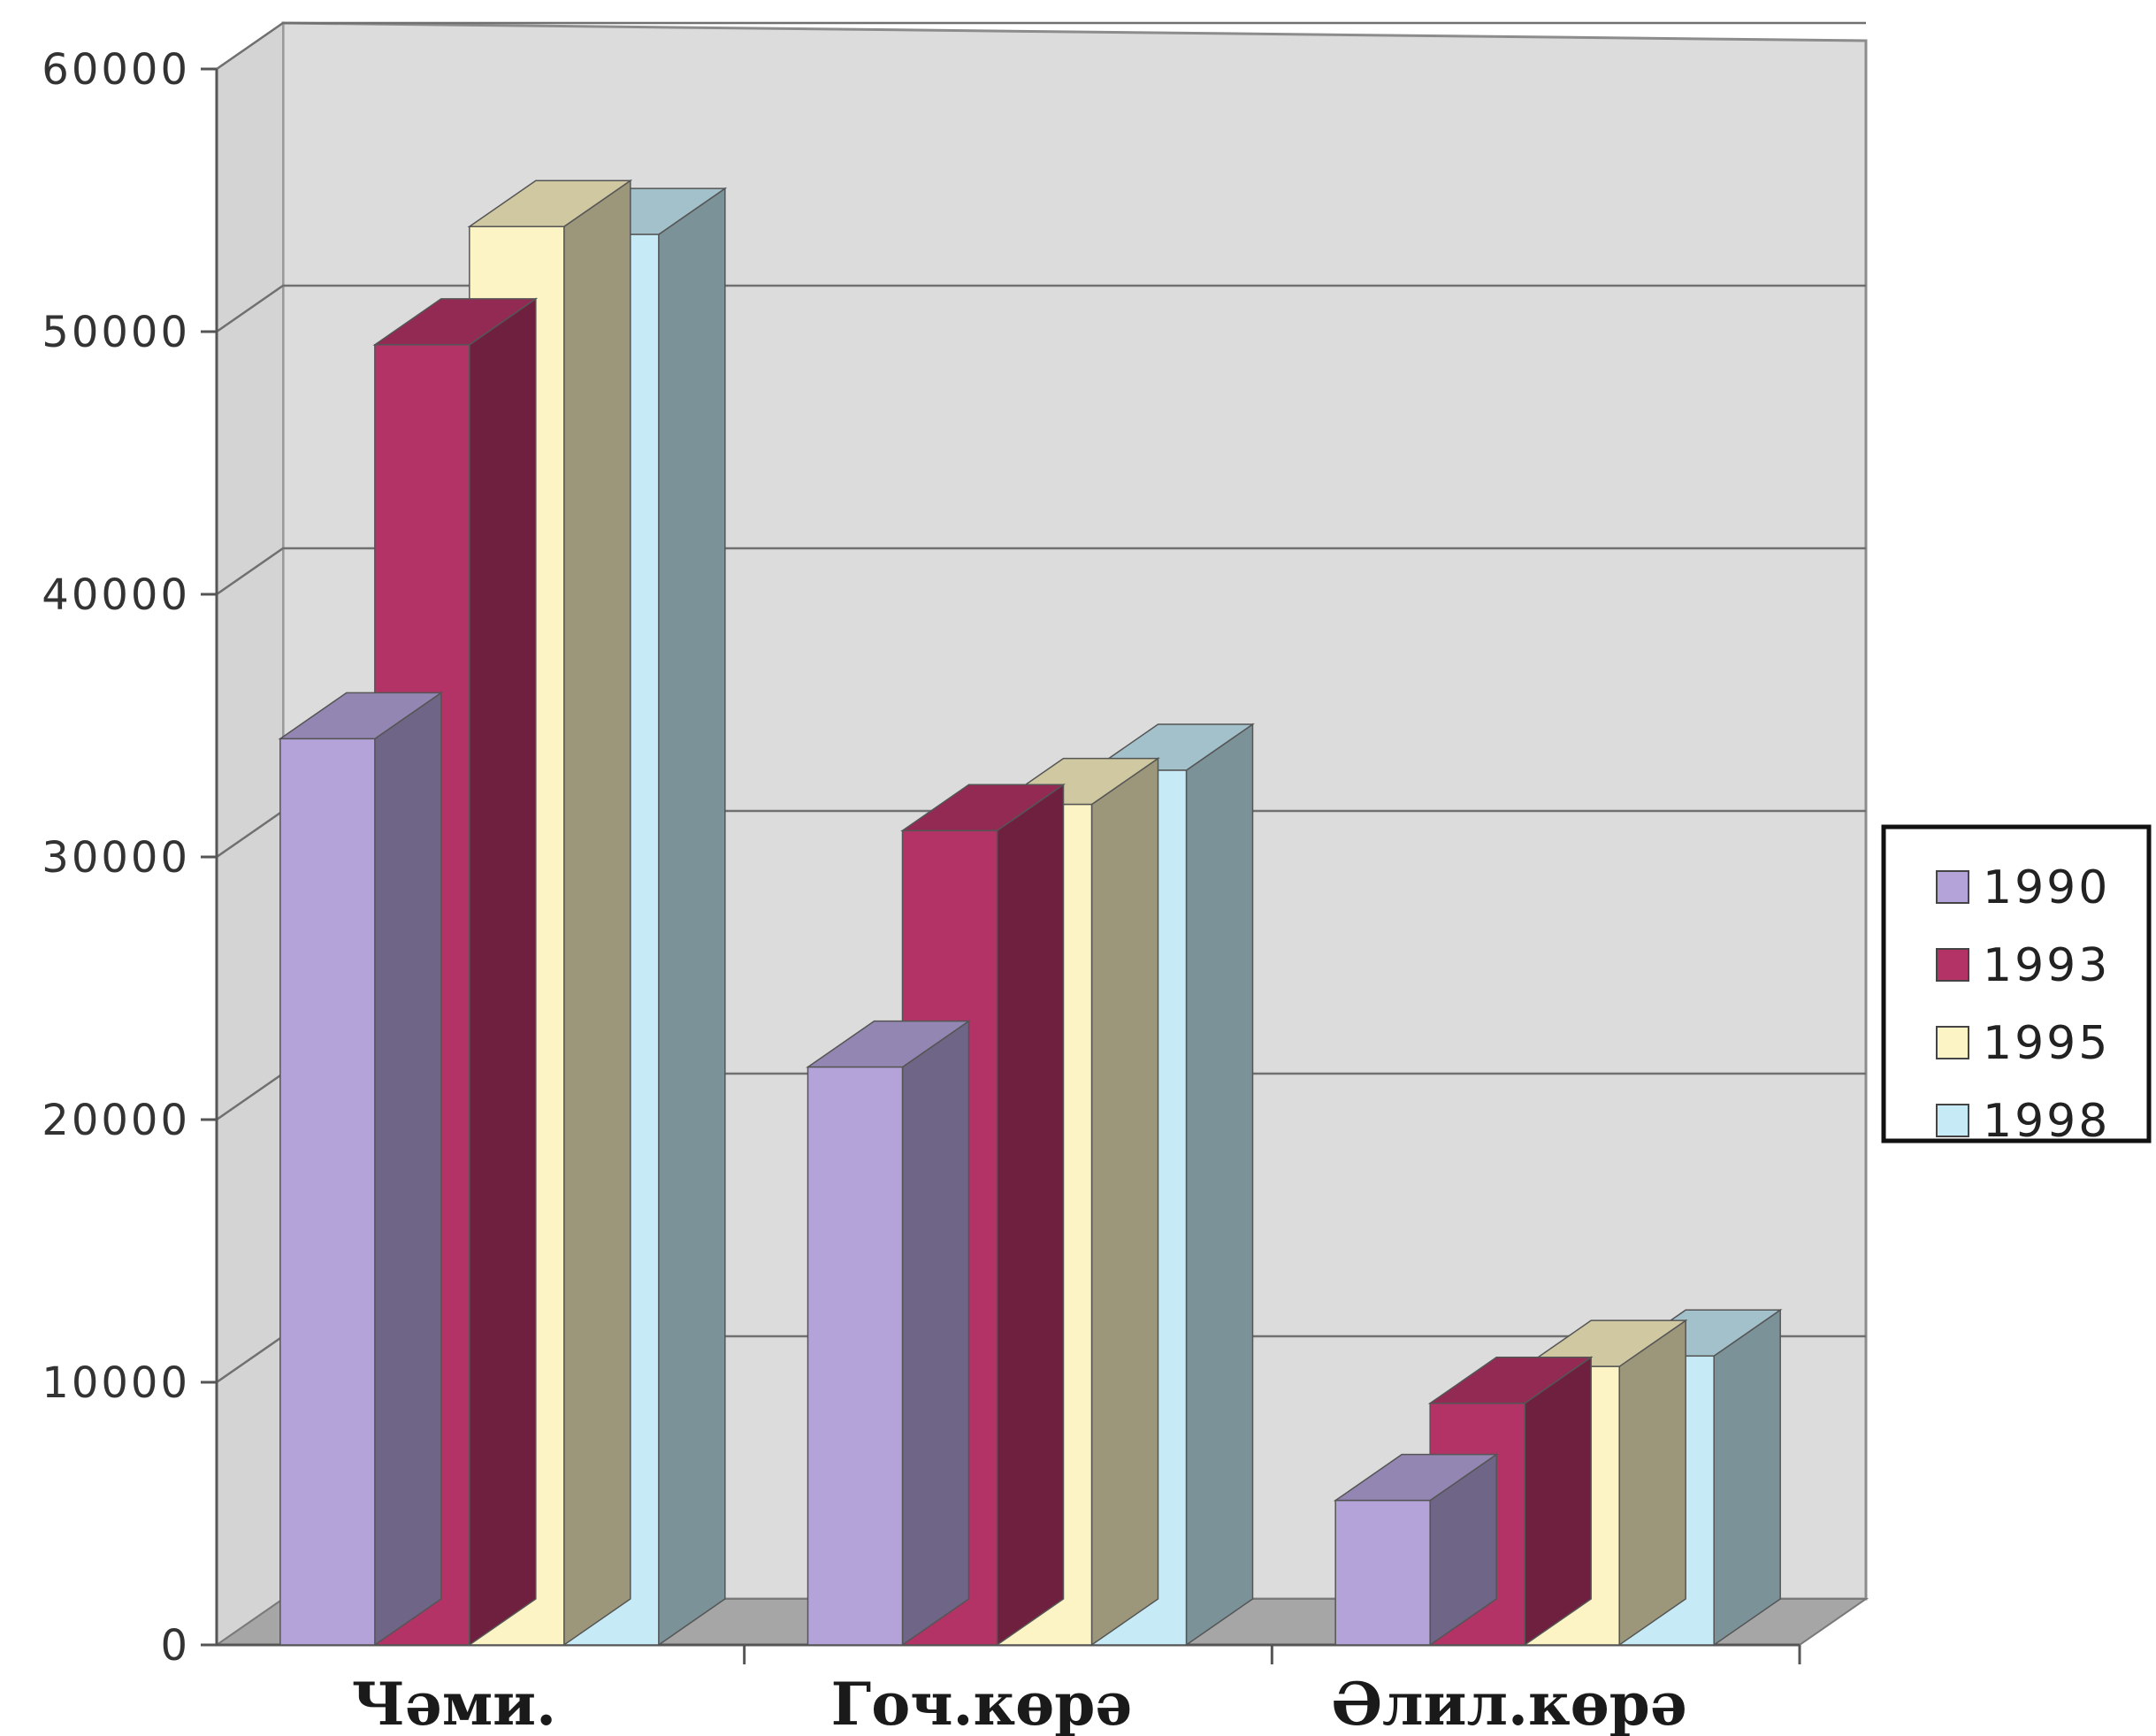 This screenshot has width=2156, height=1736. I want to click on legend-label: 1990, so click(2046, 887).